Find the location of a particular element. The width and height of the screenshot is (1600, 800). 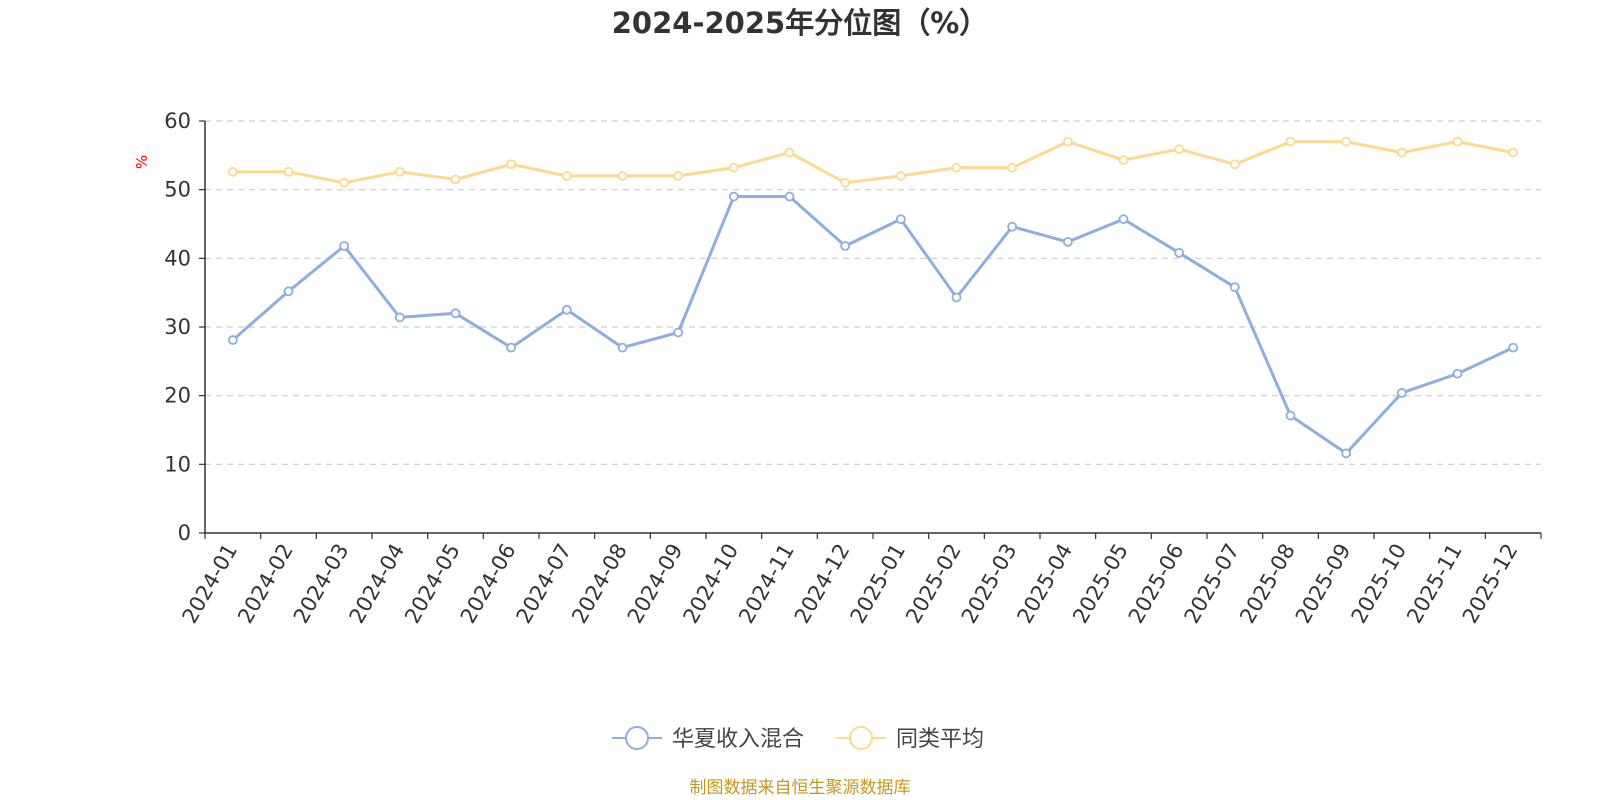

x-tick-label: 2024-06 is located at coordinates (488, 584).